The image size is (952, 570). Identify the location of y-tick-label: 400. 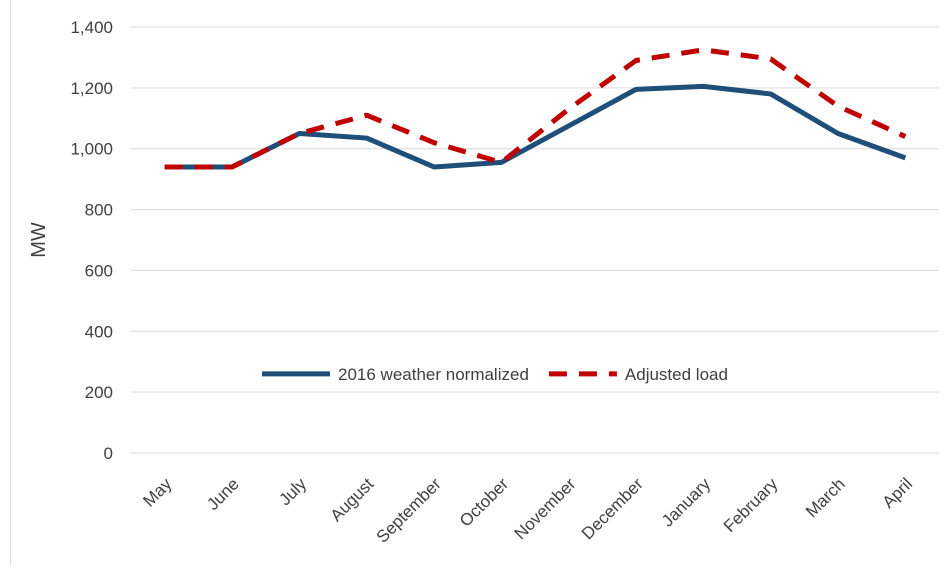
(99, 331).